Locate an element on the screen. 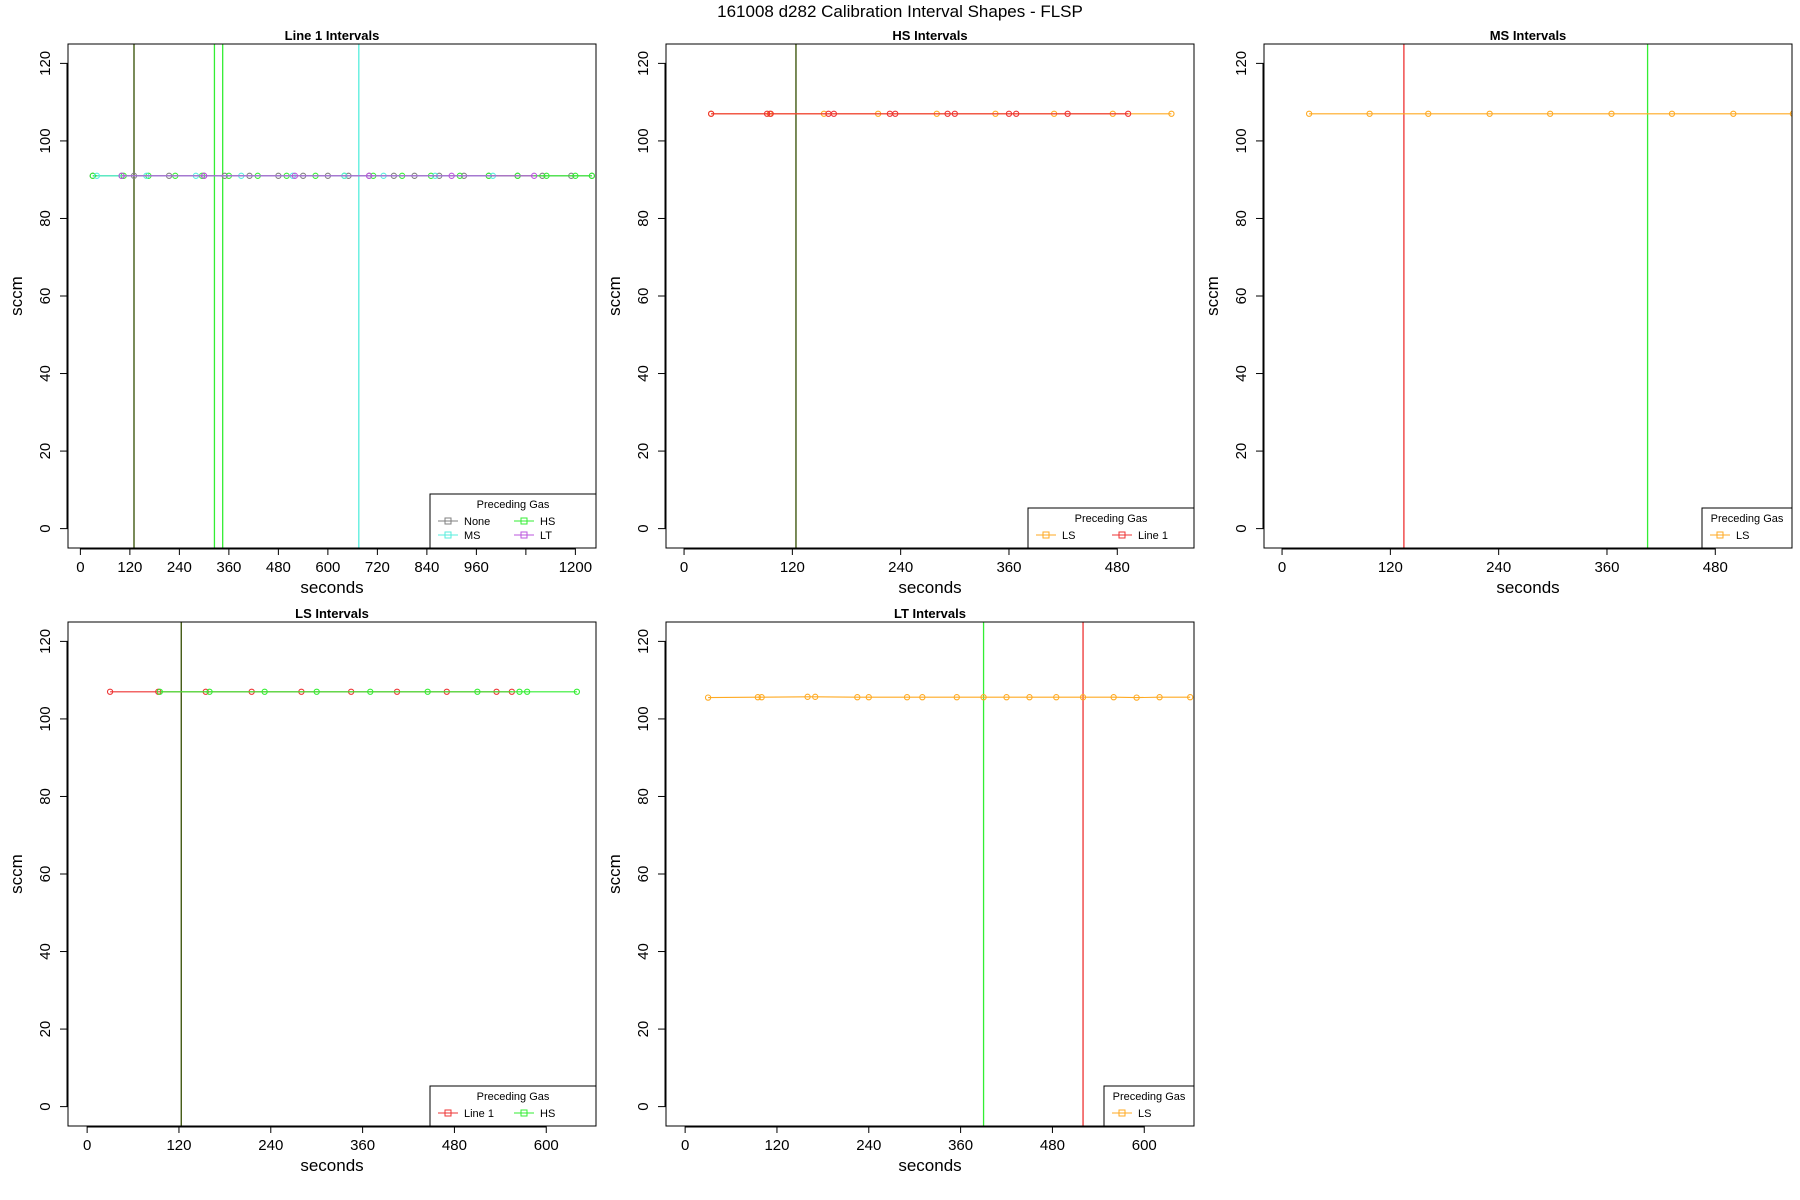  legend-label: LS is located at coordinates (1742, 536).